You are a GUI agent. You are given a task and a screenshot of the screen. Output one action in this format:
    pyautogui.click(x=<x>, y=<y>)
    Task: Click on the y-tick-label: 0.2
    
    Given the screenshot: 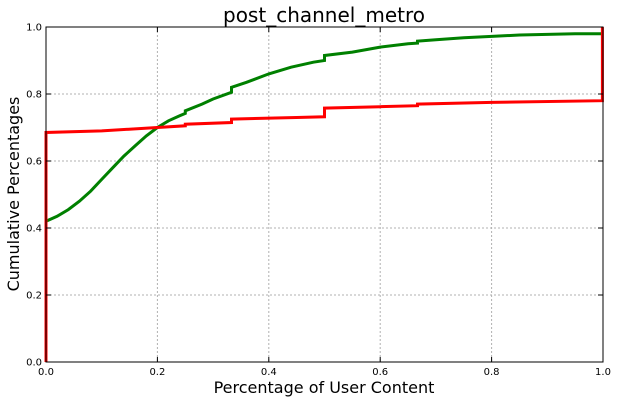 What is the action you would take?
    pyautogui.click(x=34, y=296)
    